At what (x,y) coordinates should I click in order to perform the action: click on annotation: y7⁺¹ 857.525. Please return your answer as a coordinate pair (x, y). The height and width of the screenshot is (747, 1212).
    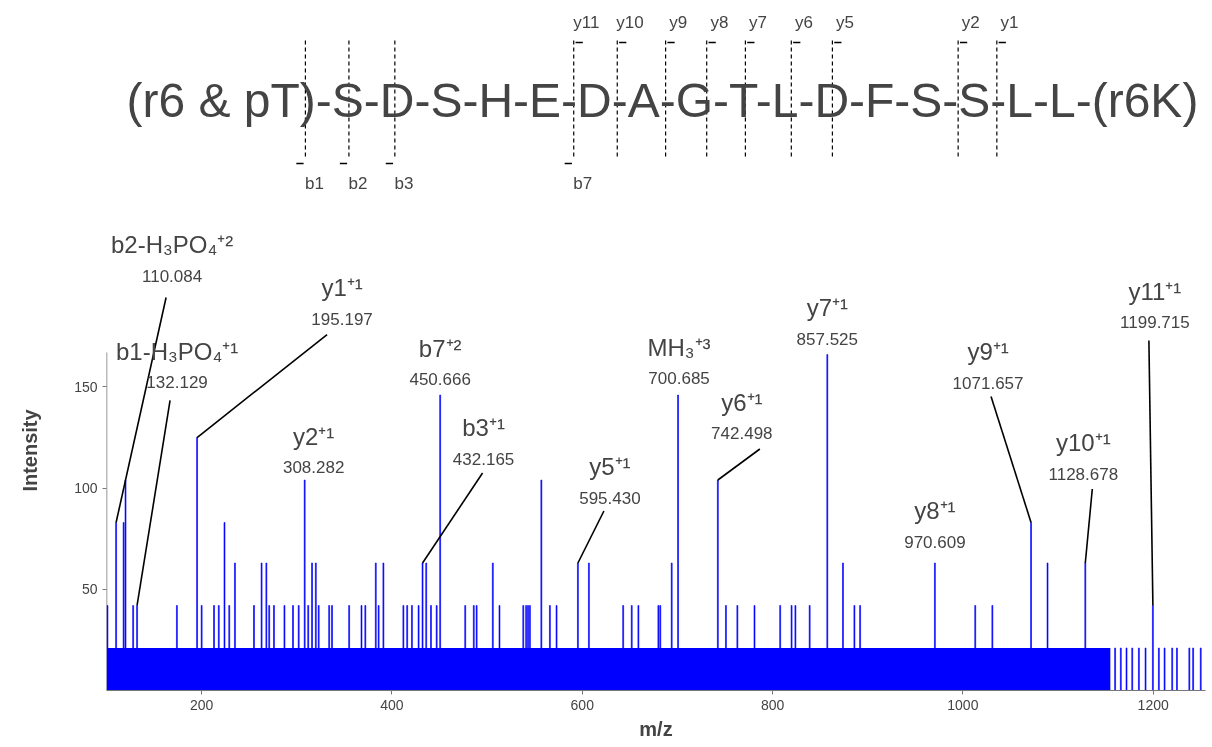
    Looking at the image, I should click on (827, 321).